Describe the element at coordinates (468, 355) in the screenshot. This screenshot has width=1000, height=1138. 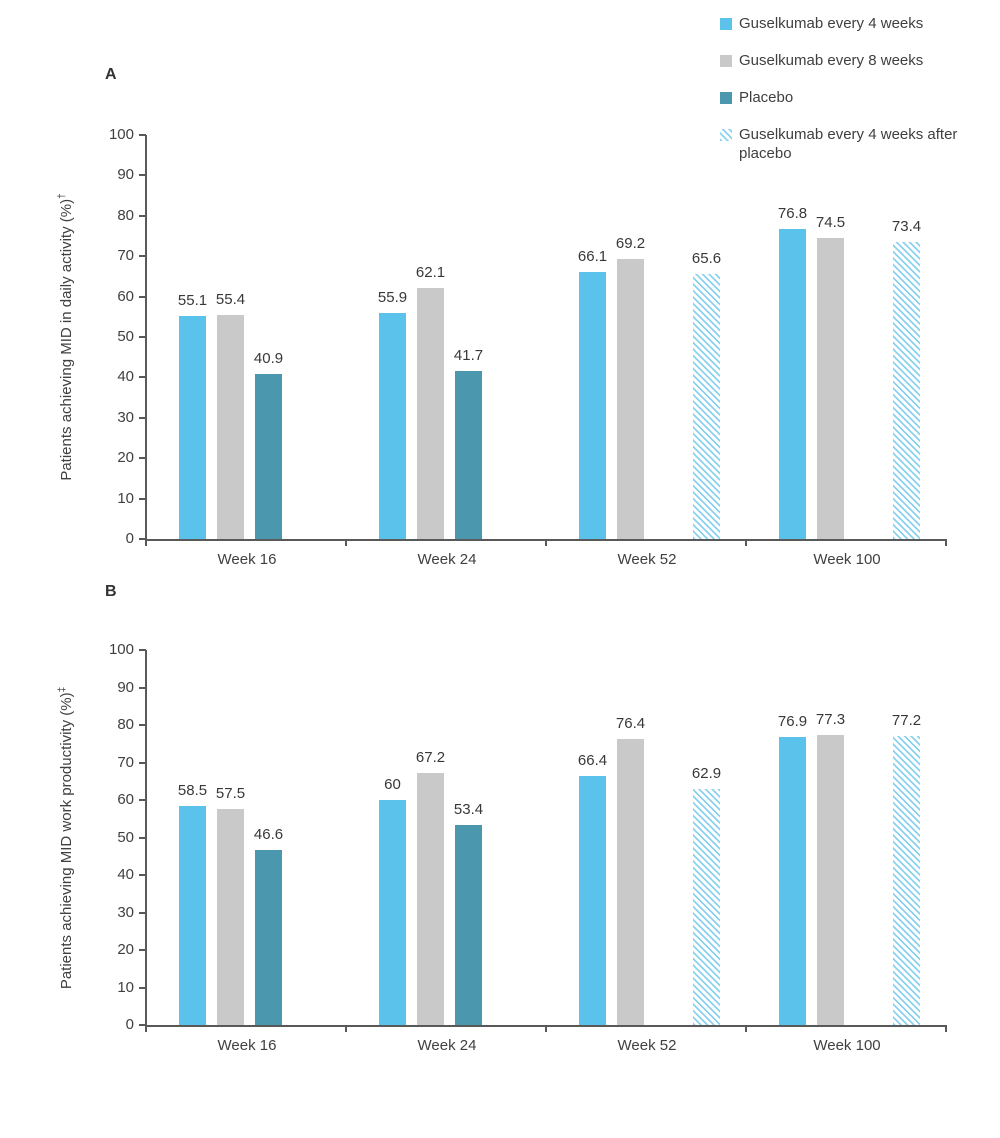
I see `bar-value-label: 41.7` at that location.